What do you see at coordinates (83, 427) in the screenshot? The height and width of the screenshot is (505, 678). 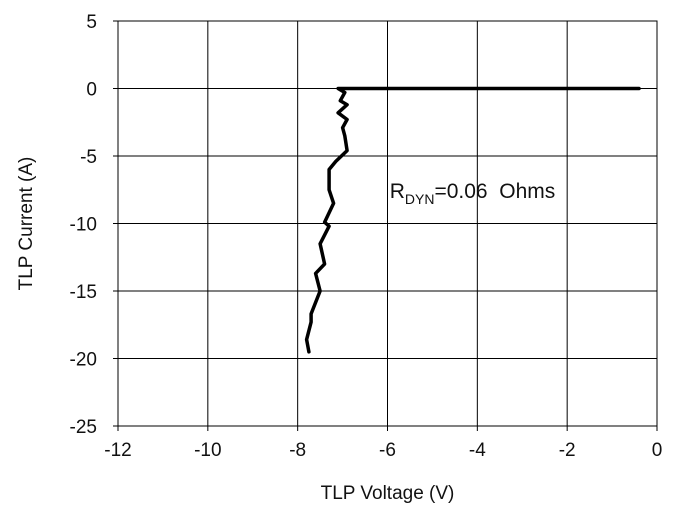 I see `y-tick-label: -25` at bounding box center [83, 427].